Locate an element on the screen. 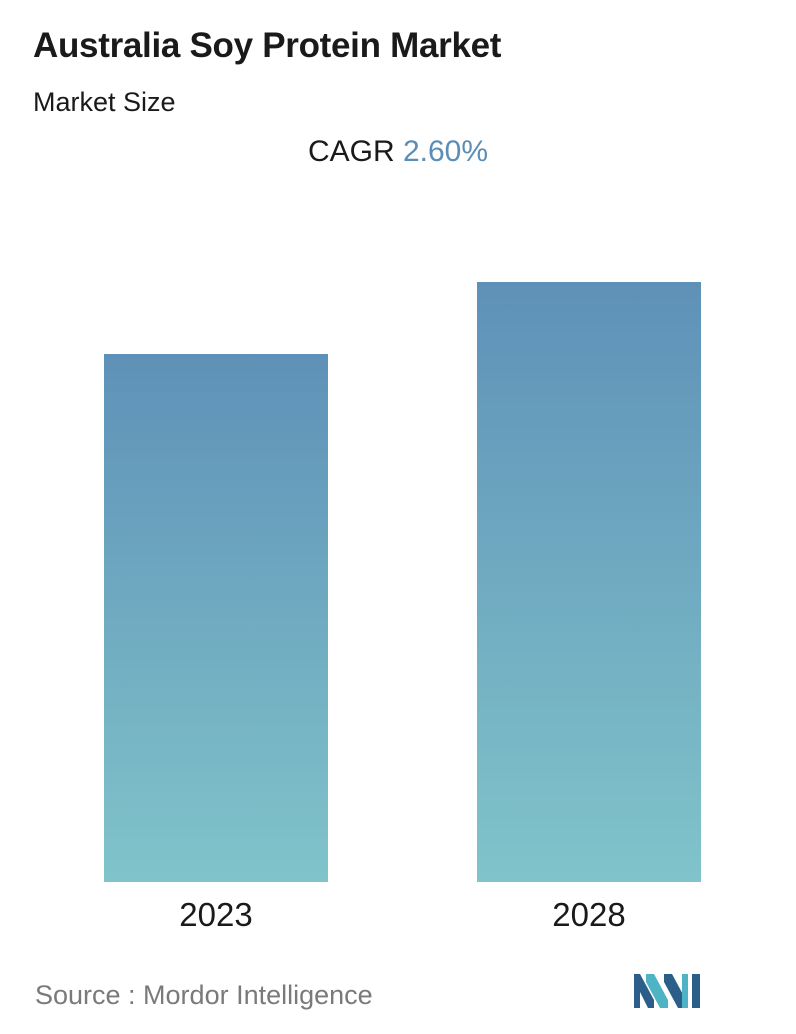 This screenshot has height=1034, width=796. cagr-label: CAGR is located at coordinates (351, 151).